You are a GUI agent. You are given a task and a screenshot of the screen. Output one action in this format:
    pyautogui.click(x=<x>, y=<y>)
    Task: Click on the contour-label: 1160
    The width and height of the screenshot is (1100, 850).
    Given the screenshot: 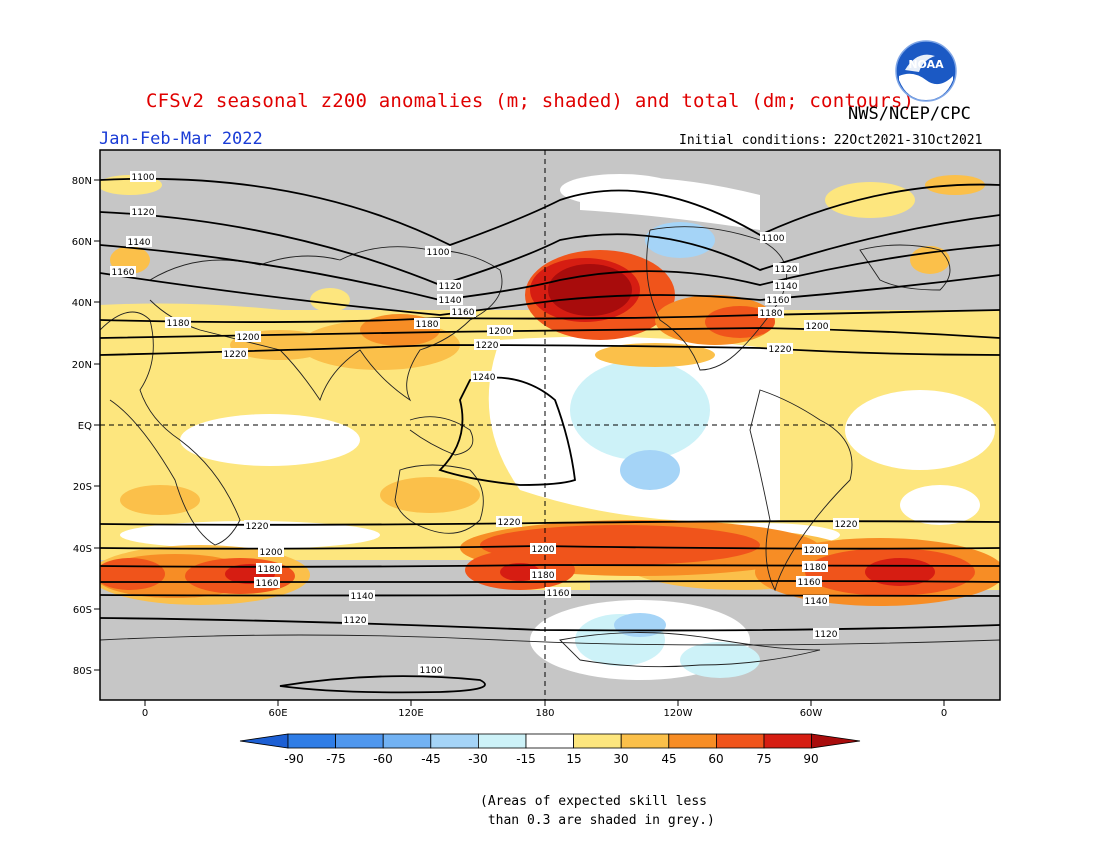 What is the action you would take?
    pyautogui.click(x=123, y=272)
    